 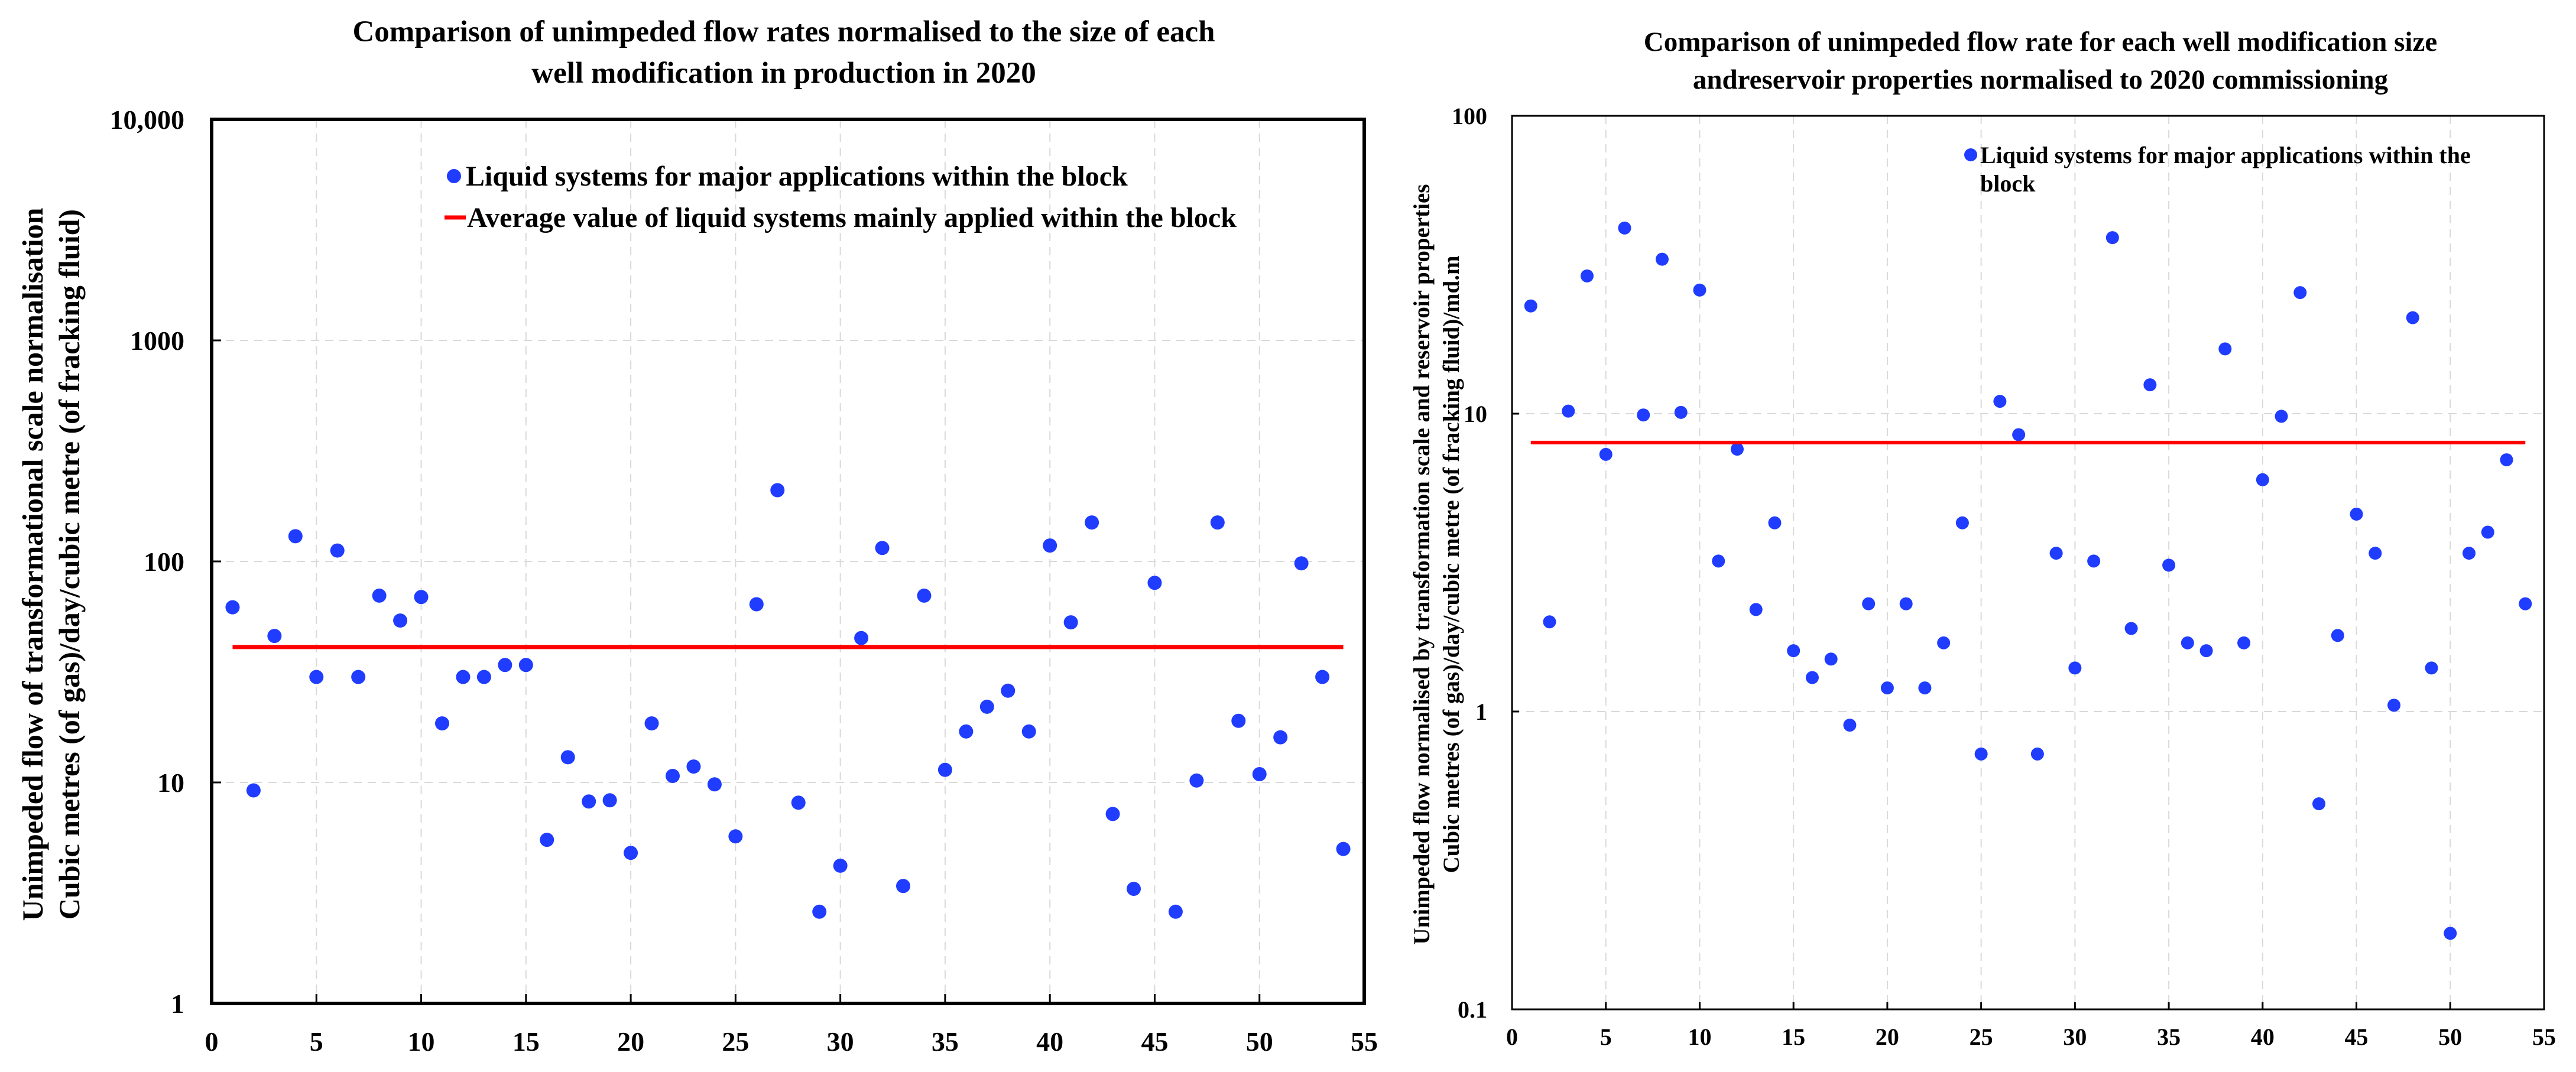 I want to click on left-y-tick-label: 10,000, so click(x=147, y=120).